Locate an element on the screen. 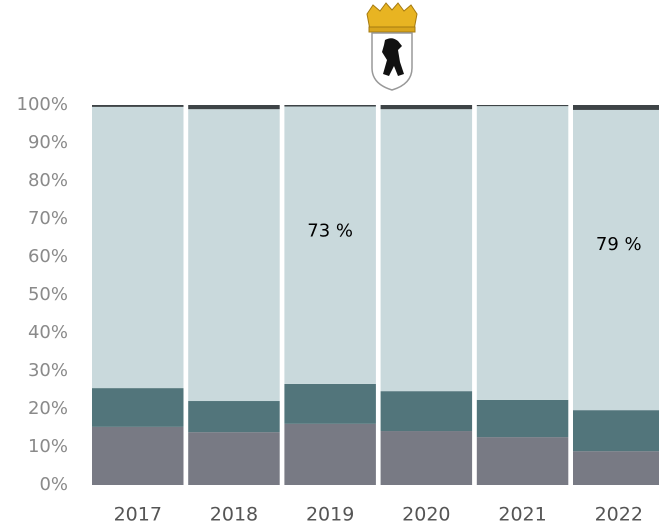 The height and width of the screenshot is (529, 659). coat-of-arms is located at coordinates (392, 46).